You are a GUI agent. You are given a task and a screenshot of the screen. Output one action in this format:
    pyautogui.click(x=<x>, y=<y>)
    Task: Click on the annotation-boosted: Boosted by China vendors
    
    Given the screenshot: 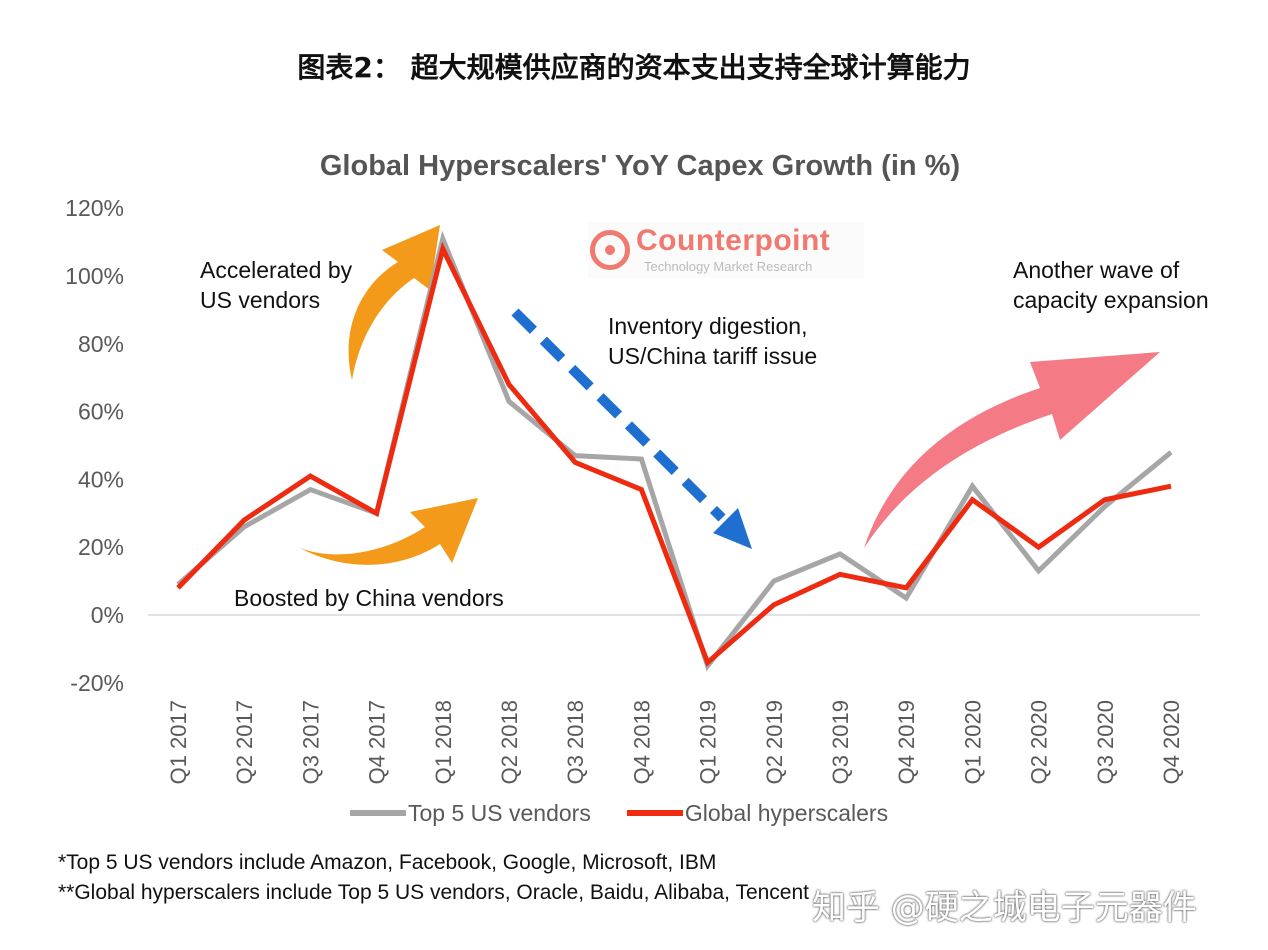 What is the action you would take?
    pyautogui.click(x=369, y=598)
    